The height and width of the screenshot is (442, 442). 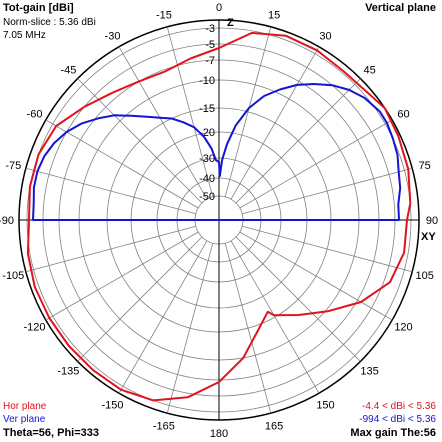 I want to click on ring-label: -7, so click(x=210, y=61).